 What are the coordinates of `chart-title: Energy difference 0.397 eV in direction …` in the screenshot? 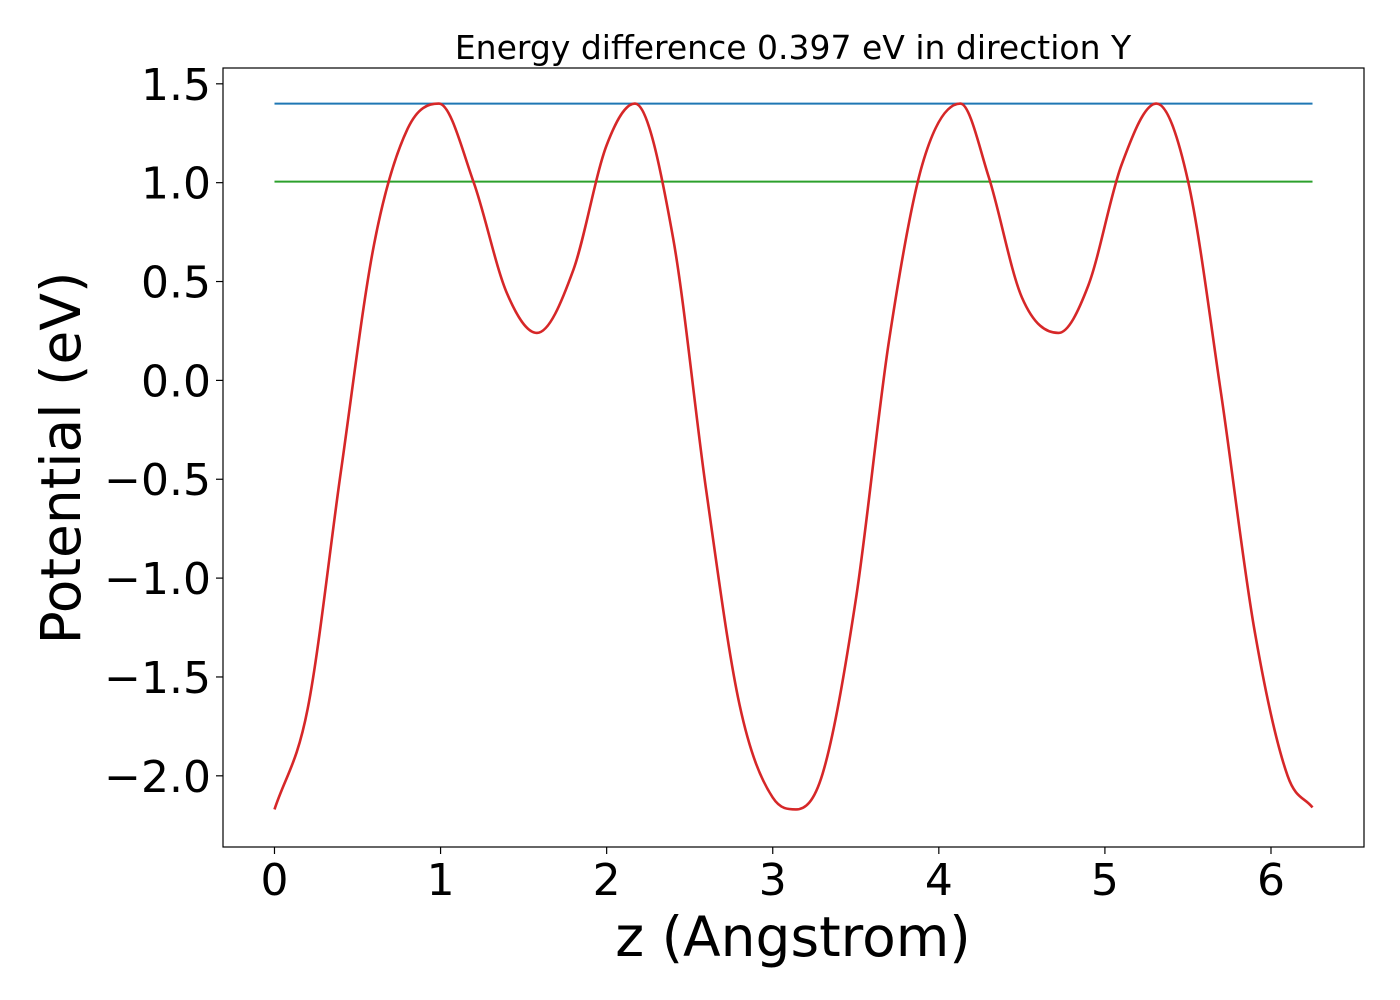 It's located at (793, 47).